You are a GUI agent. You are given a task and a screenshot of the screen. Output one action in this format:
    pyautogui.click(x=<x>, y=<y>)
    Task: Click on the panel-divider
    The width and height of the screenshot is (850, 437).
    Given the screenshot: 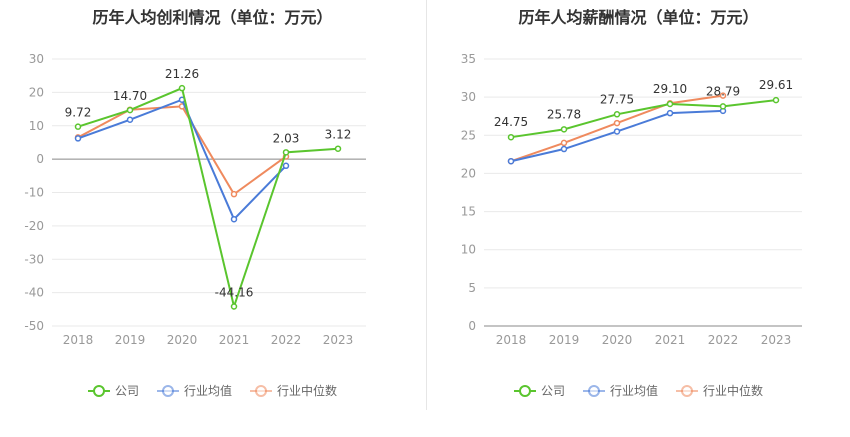 What is the action you would take?
    pyautogui.click(x=426, y=205)
    